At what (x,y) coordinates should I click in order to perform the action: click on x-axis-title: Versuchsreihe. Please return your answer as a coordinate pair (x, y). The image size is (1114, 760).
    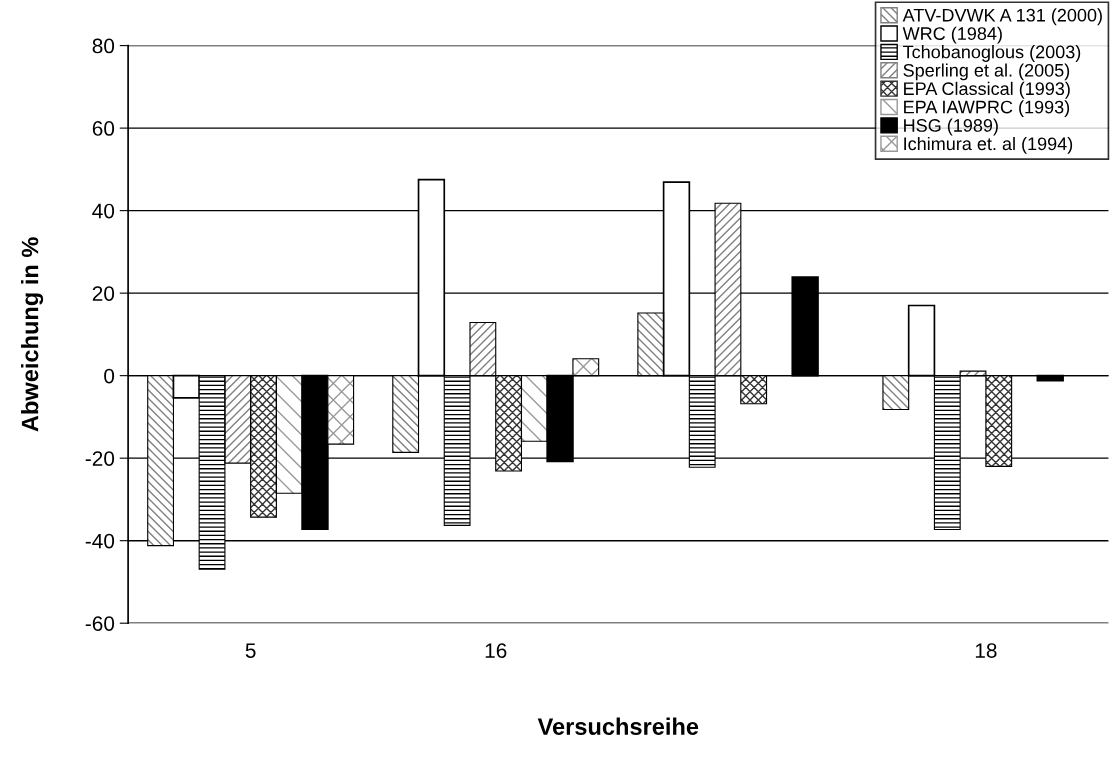
    Looking at the image, I should click on (618, 726).